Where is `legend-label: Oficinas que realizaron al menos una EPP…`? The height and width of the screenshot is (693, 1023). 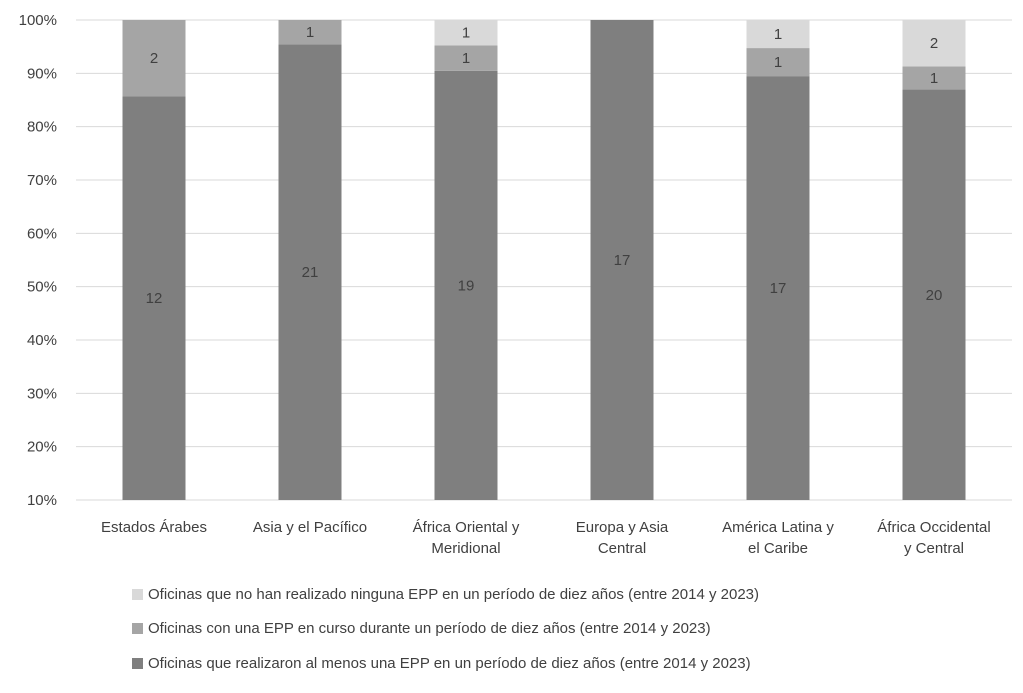 legend-label: Oficinas que realizaron al menos una EPP… is located at coordinates (449, 663).